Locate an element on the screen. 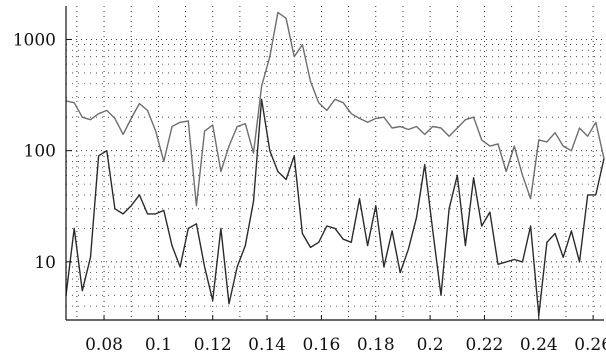 Image resolution: width=606 pixels, height=358 pixels. x-tick-label: 0.22 is located at coordinates (485, 345).